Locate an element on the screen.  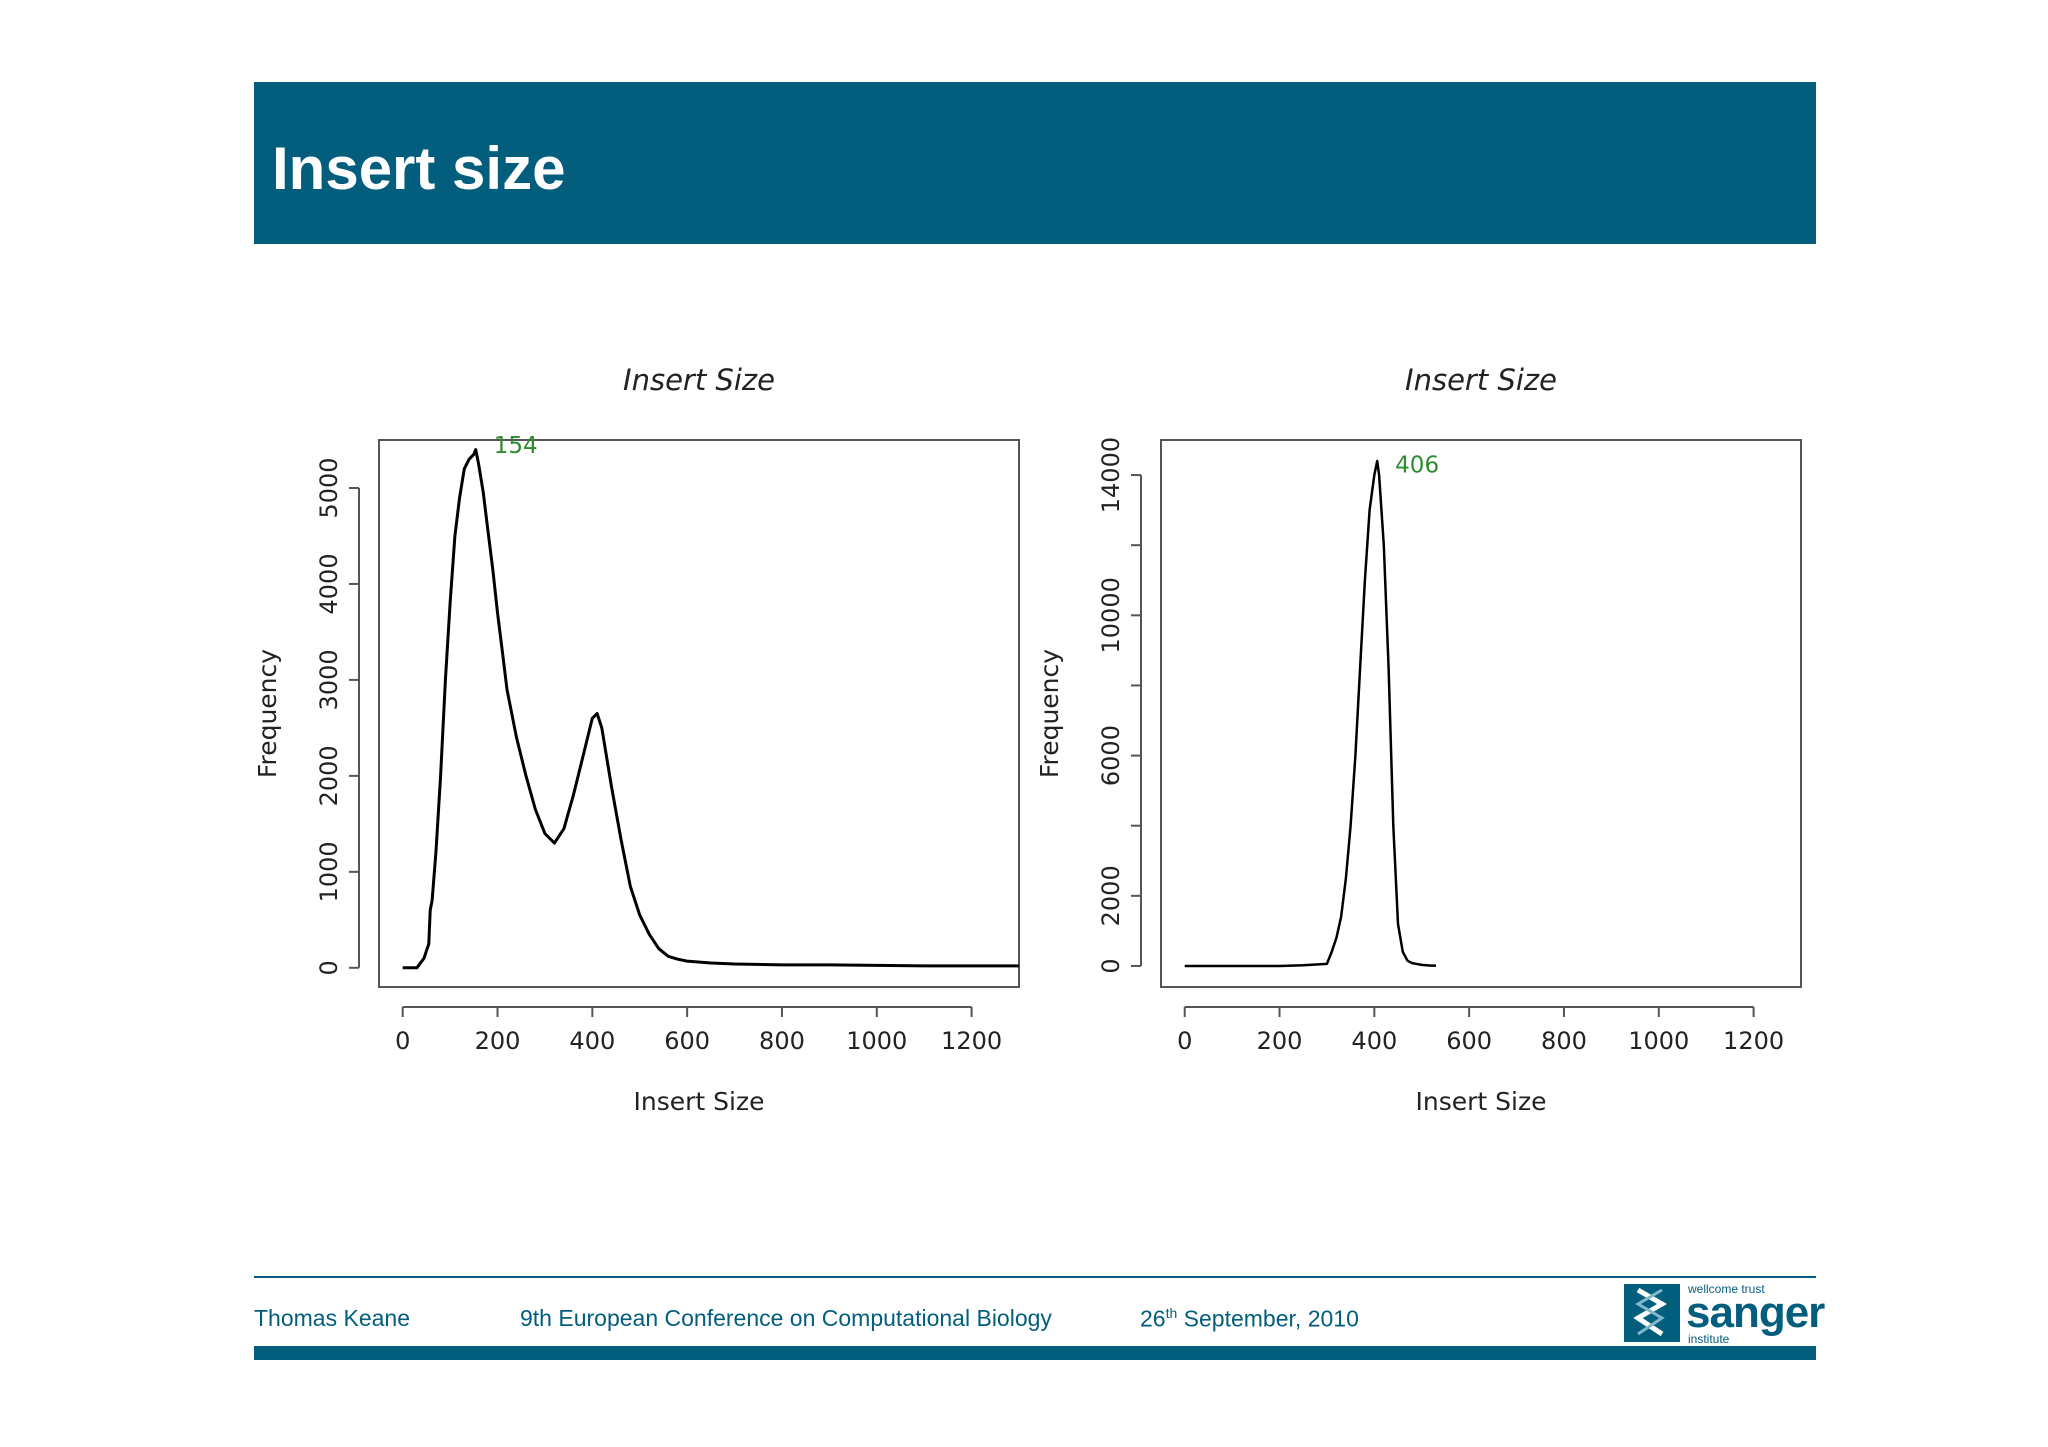
footer-date-day: 26 is located at coordinates (1153, 1318).